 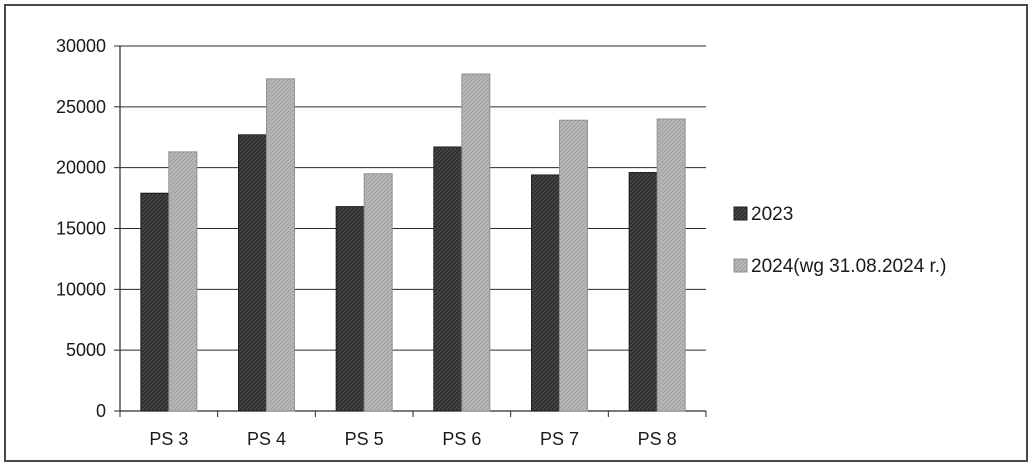 What do you see at coordinates (657, 439) in the screenshot?
I see `x-category-label: PS 8` at bounding box center [657, 439].